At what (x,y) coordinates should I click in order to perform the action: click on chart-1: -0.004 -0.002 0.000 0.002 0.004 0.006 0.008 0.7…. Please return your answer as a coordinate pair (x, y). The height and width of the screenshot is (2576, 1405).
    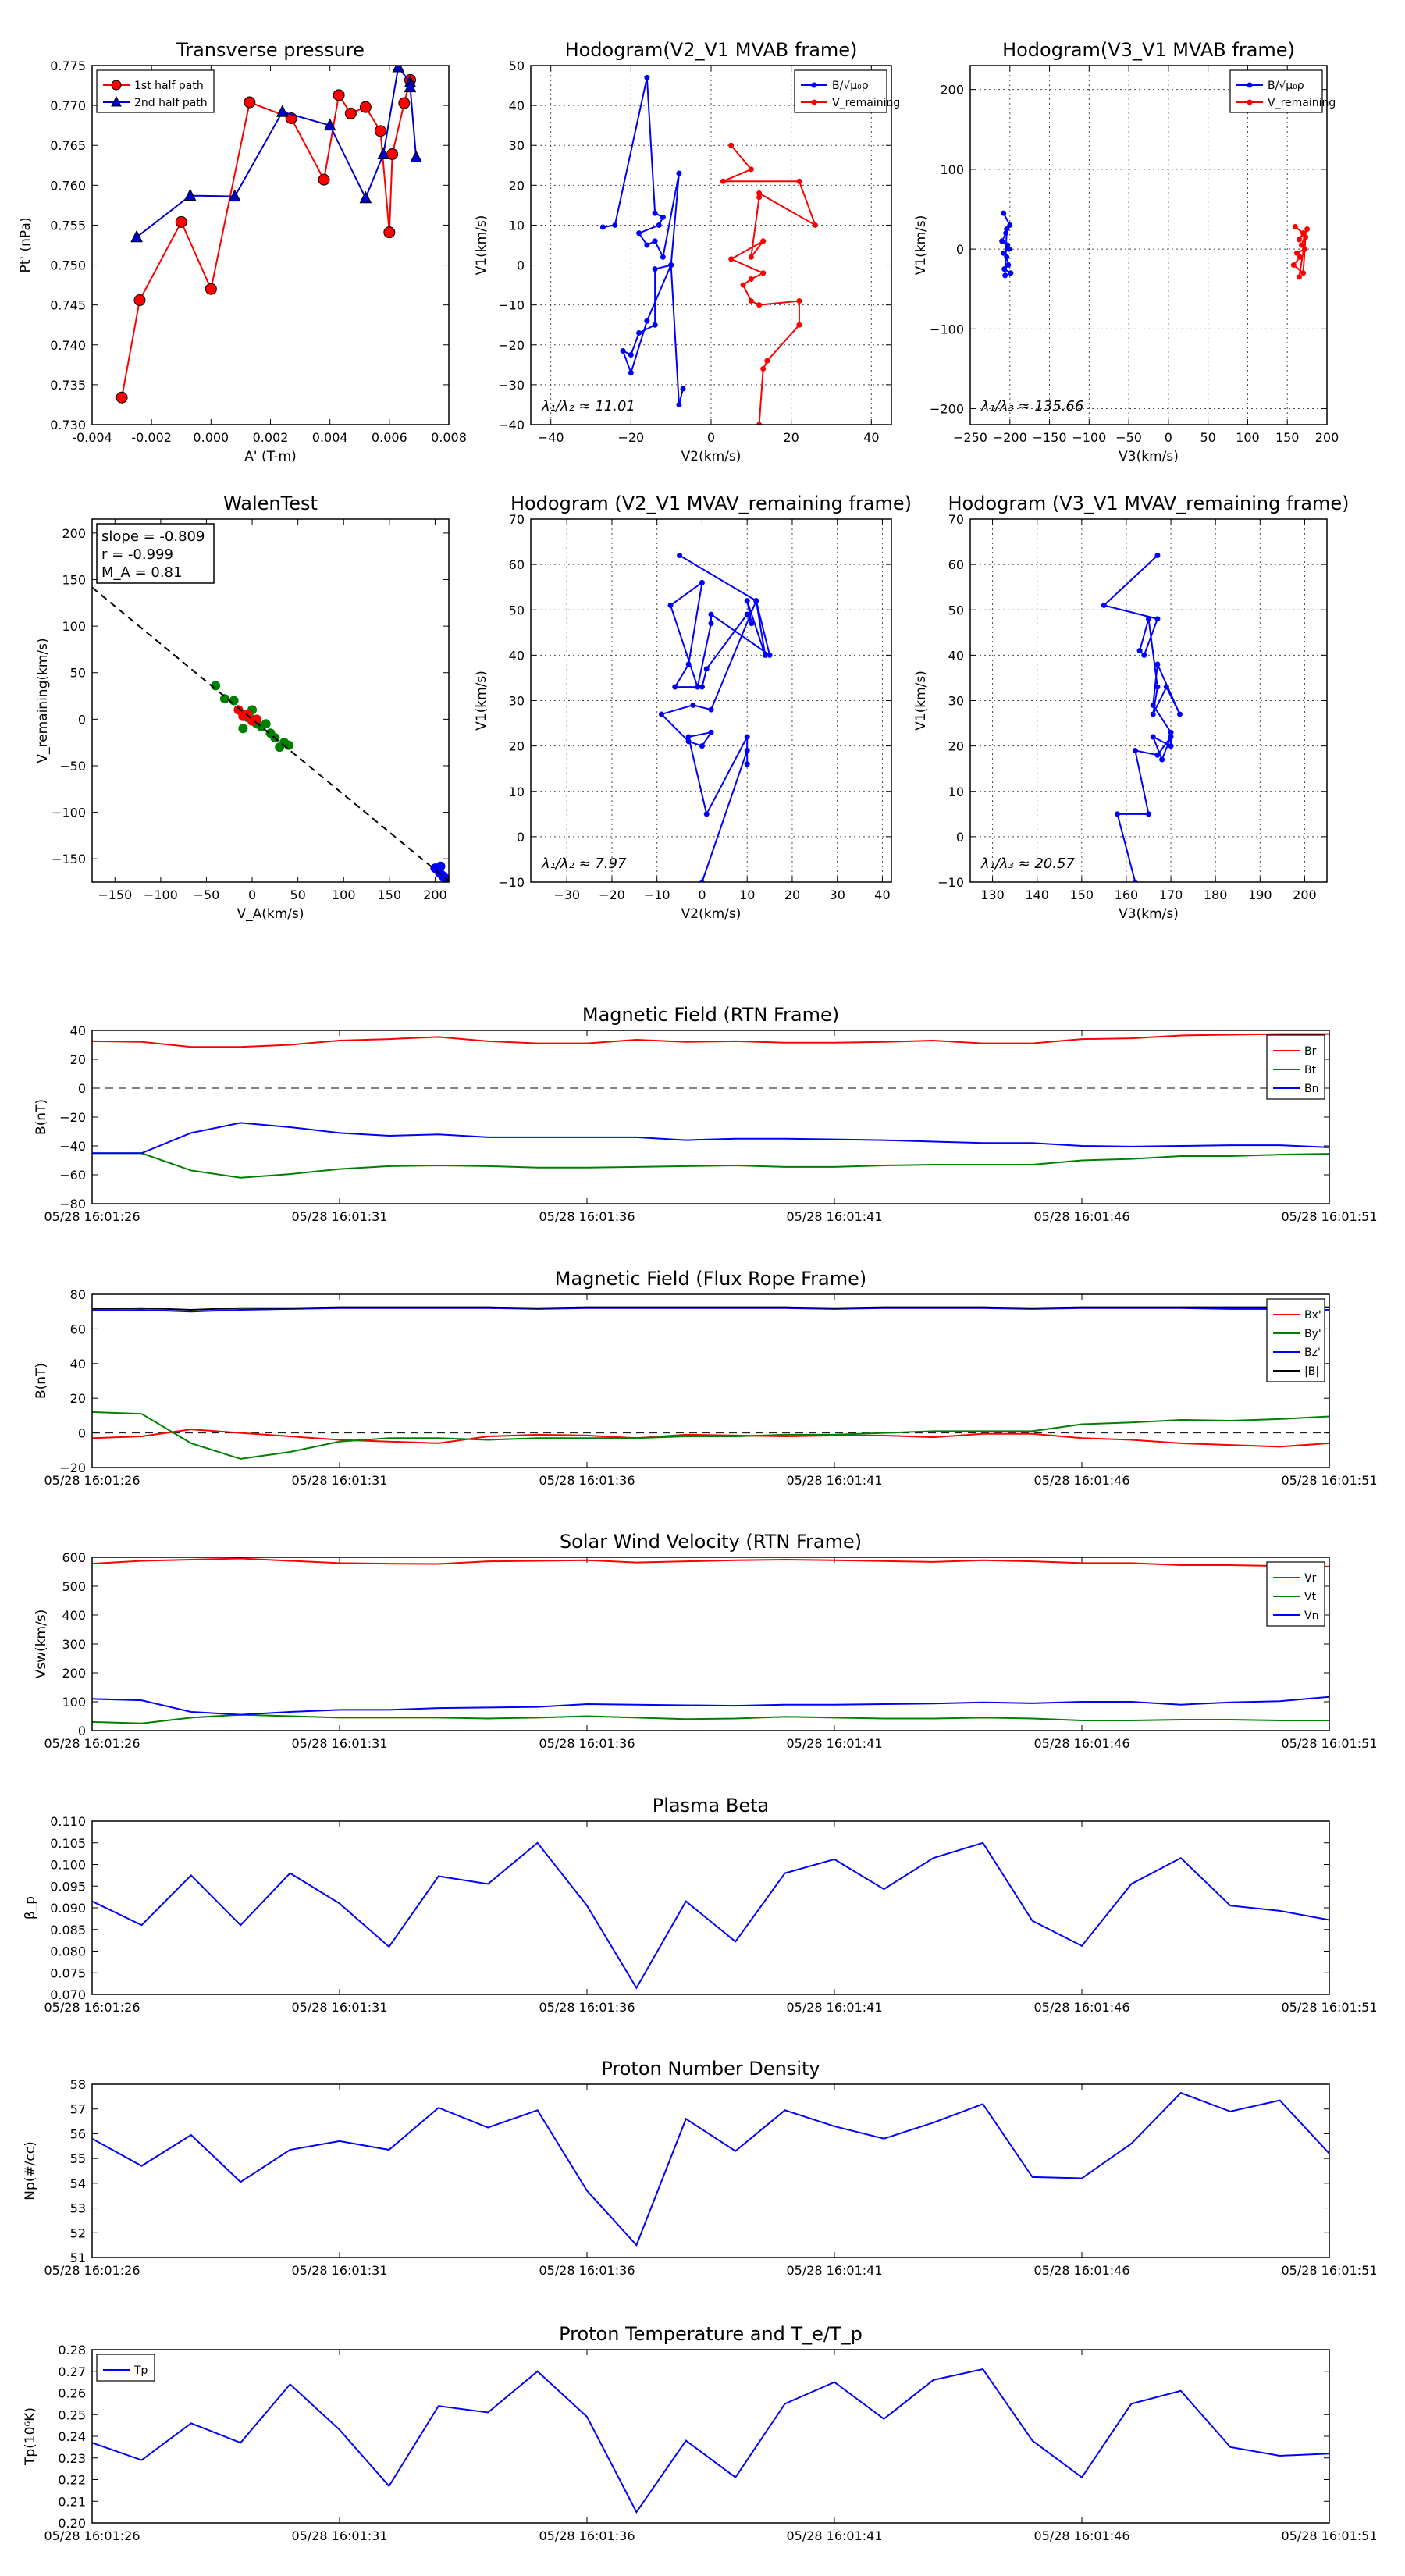
    Looking at the image, I should click on (242, 251).